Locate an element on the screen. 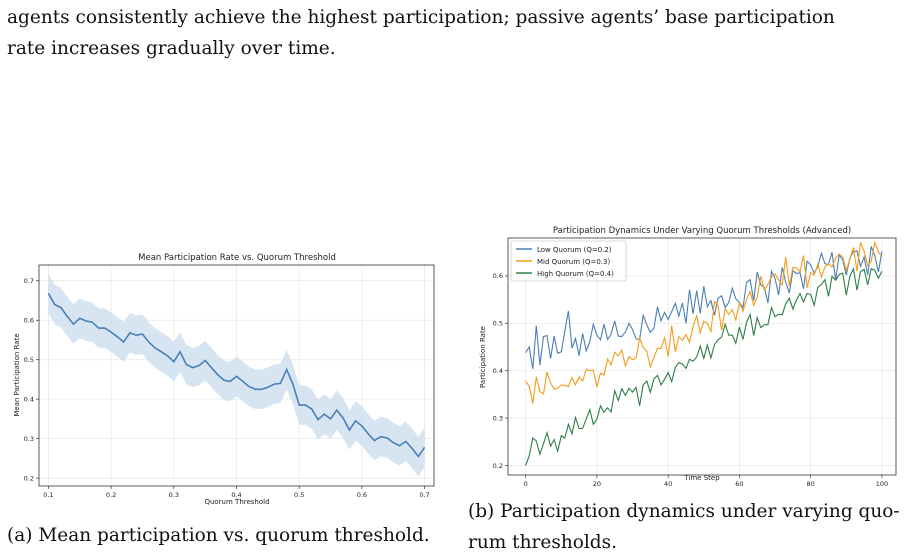 The image size is (918, 559). chart-b-xtick-label: 20 is located at coordinates (597, 483).